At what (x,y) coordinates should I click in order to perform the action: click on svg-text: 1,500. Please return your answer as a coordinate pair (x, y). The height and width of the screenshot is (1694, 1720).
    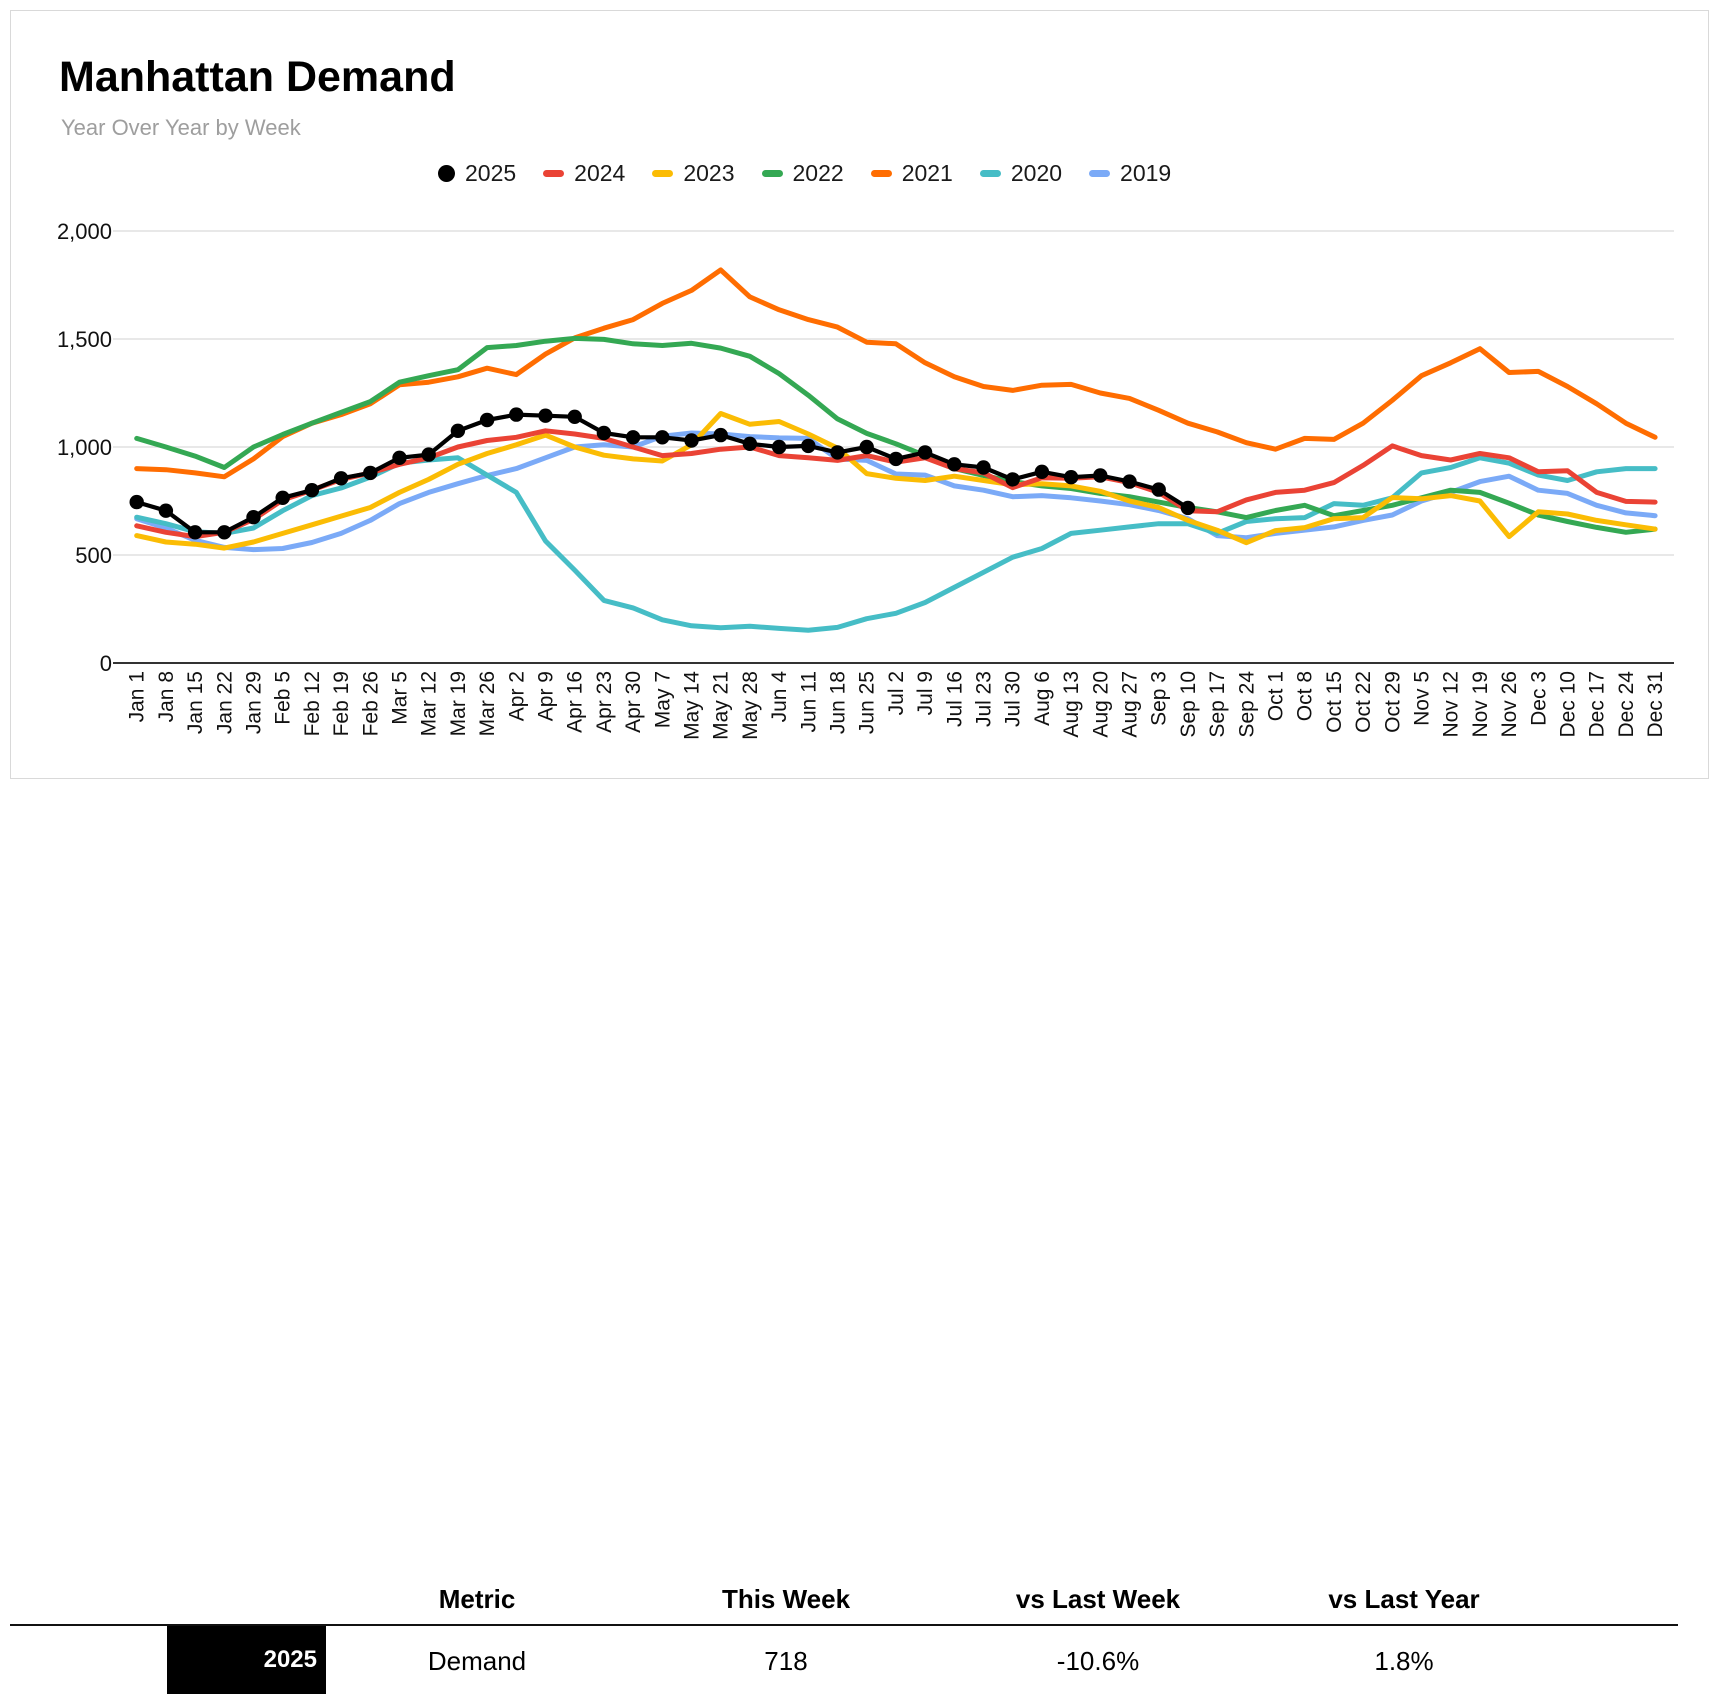
    Looking at the image, I should click on (84, 339).